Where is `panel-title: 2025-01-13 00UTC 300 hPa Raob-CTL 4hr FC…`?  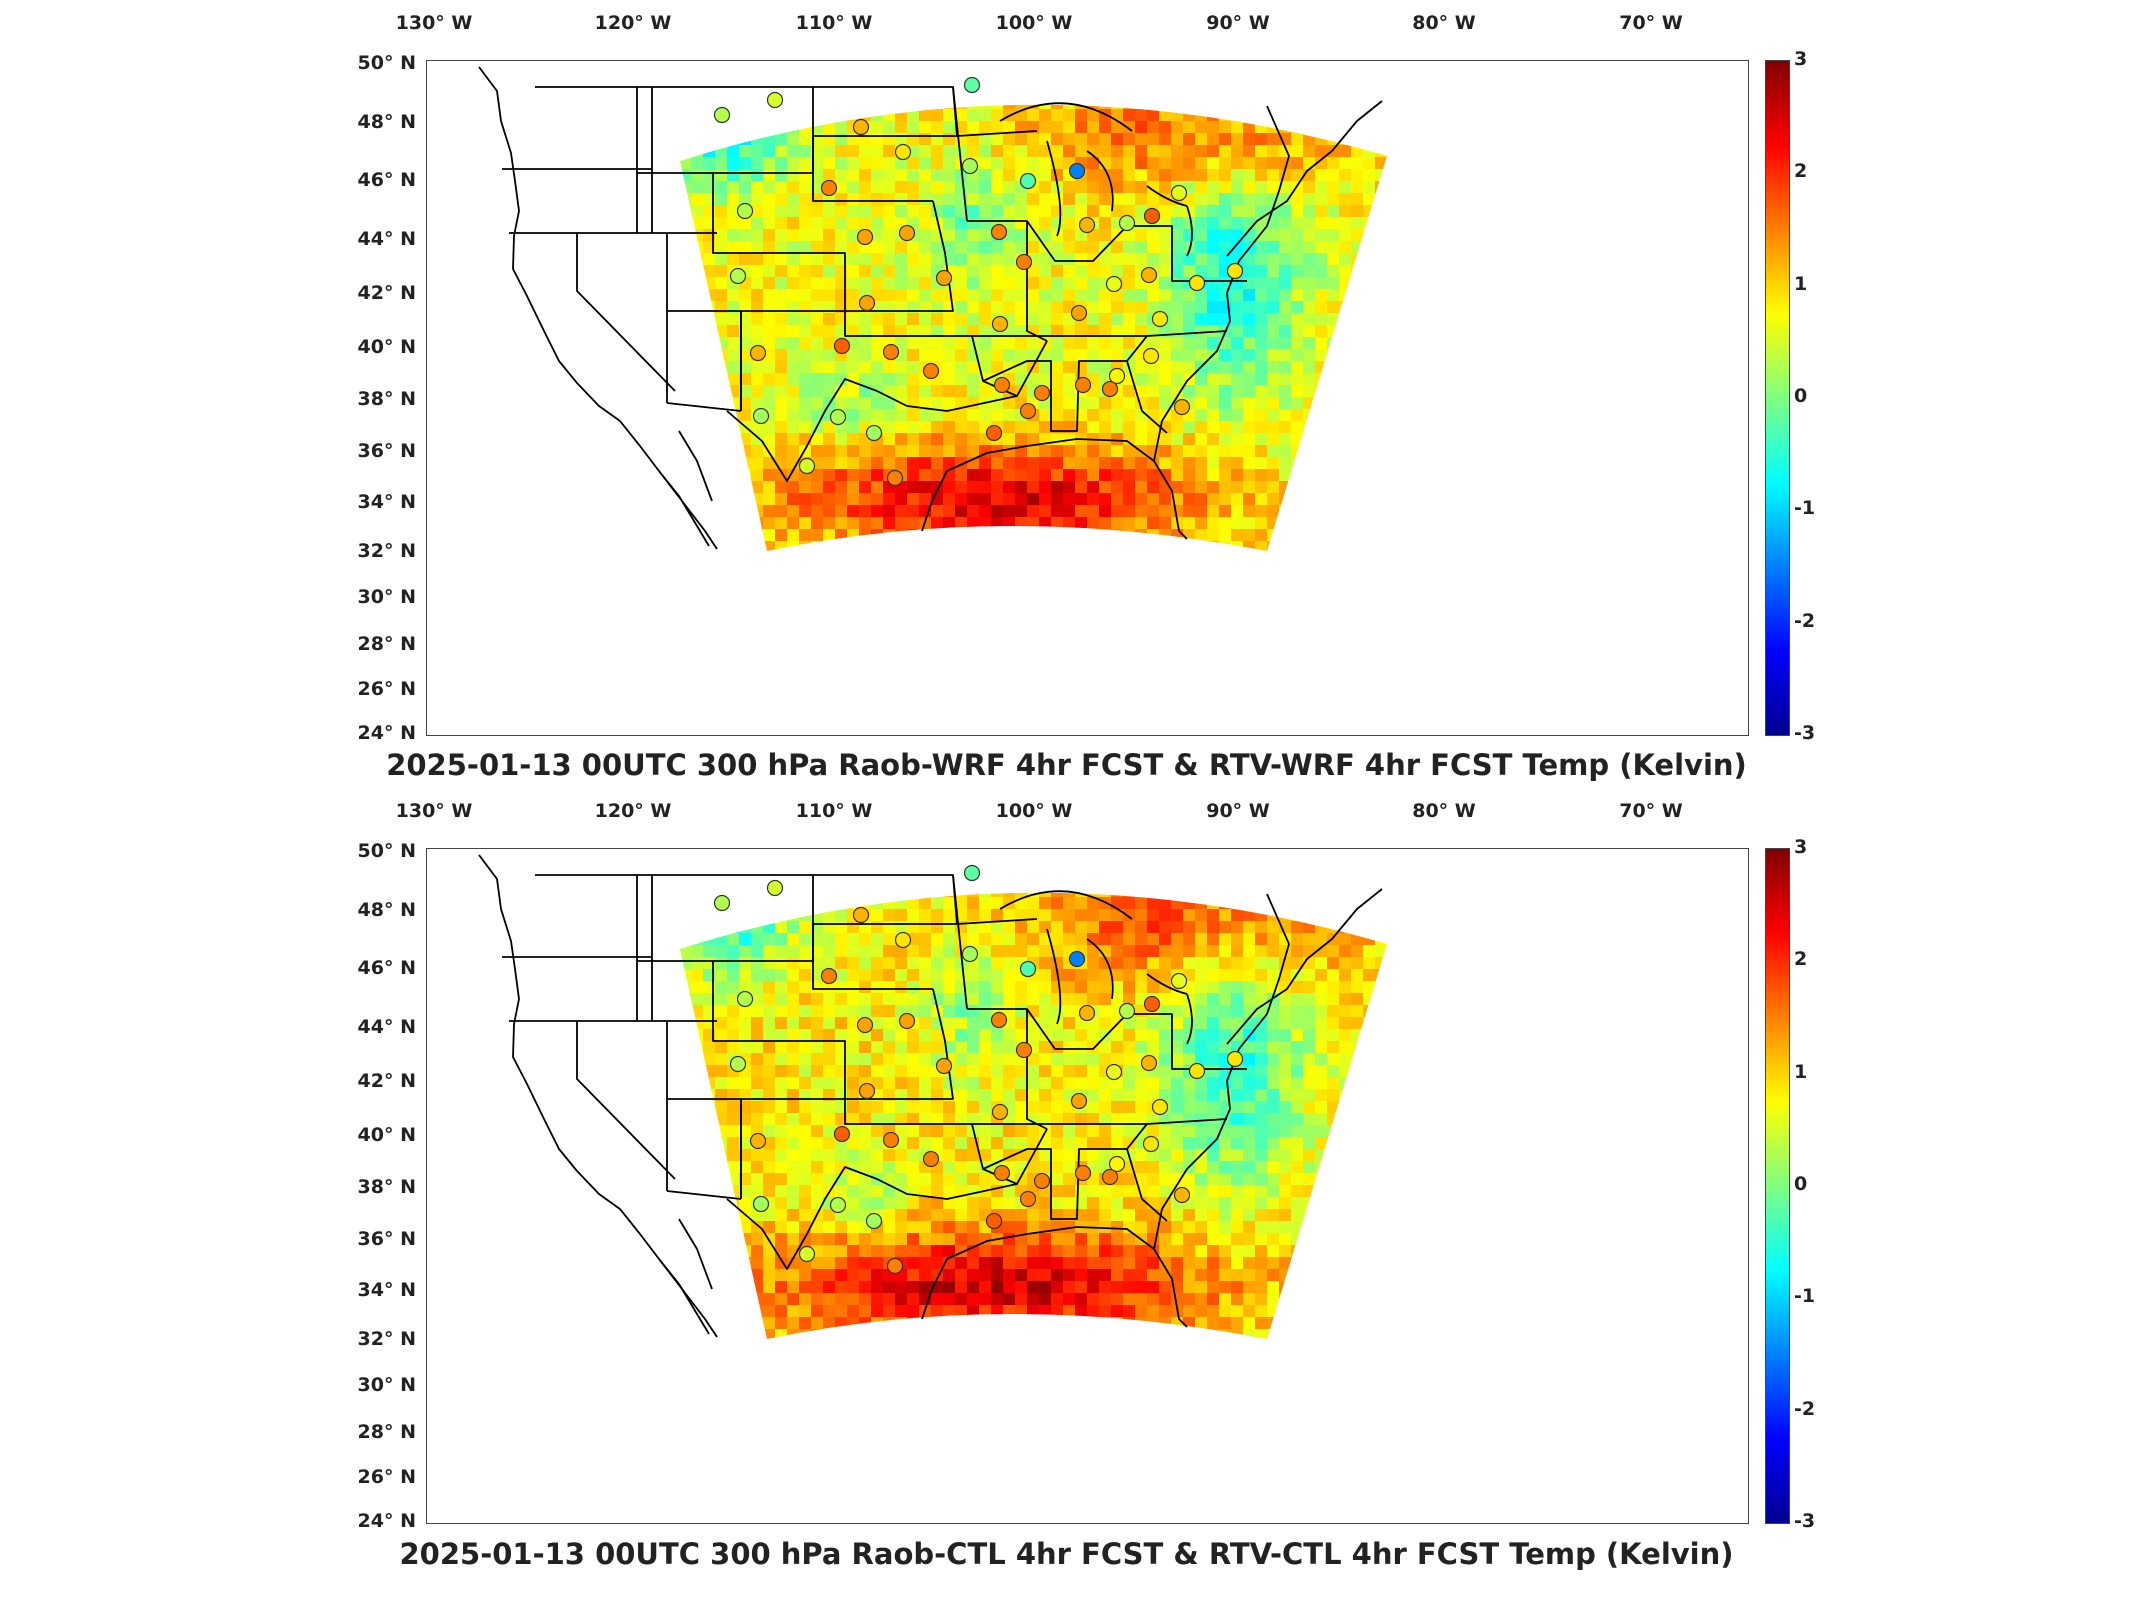
panel-title: 2025-01-13 00UTC 300 hPa Raob-CTL 4hr FC… is located at coordinates (1066, 1554).